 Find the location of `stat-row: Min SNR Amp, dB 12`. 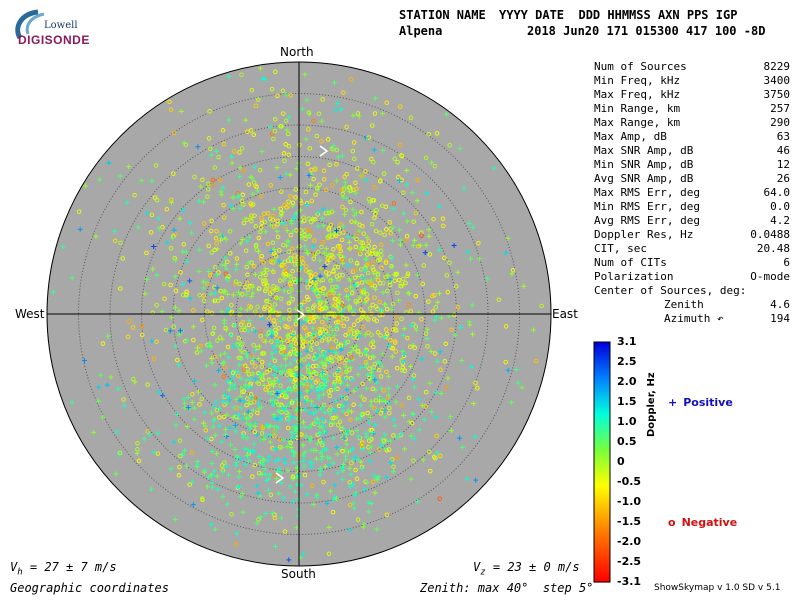

stat-row: Min SNR Amp, dB 12 is located at coordinates (694, 165).